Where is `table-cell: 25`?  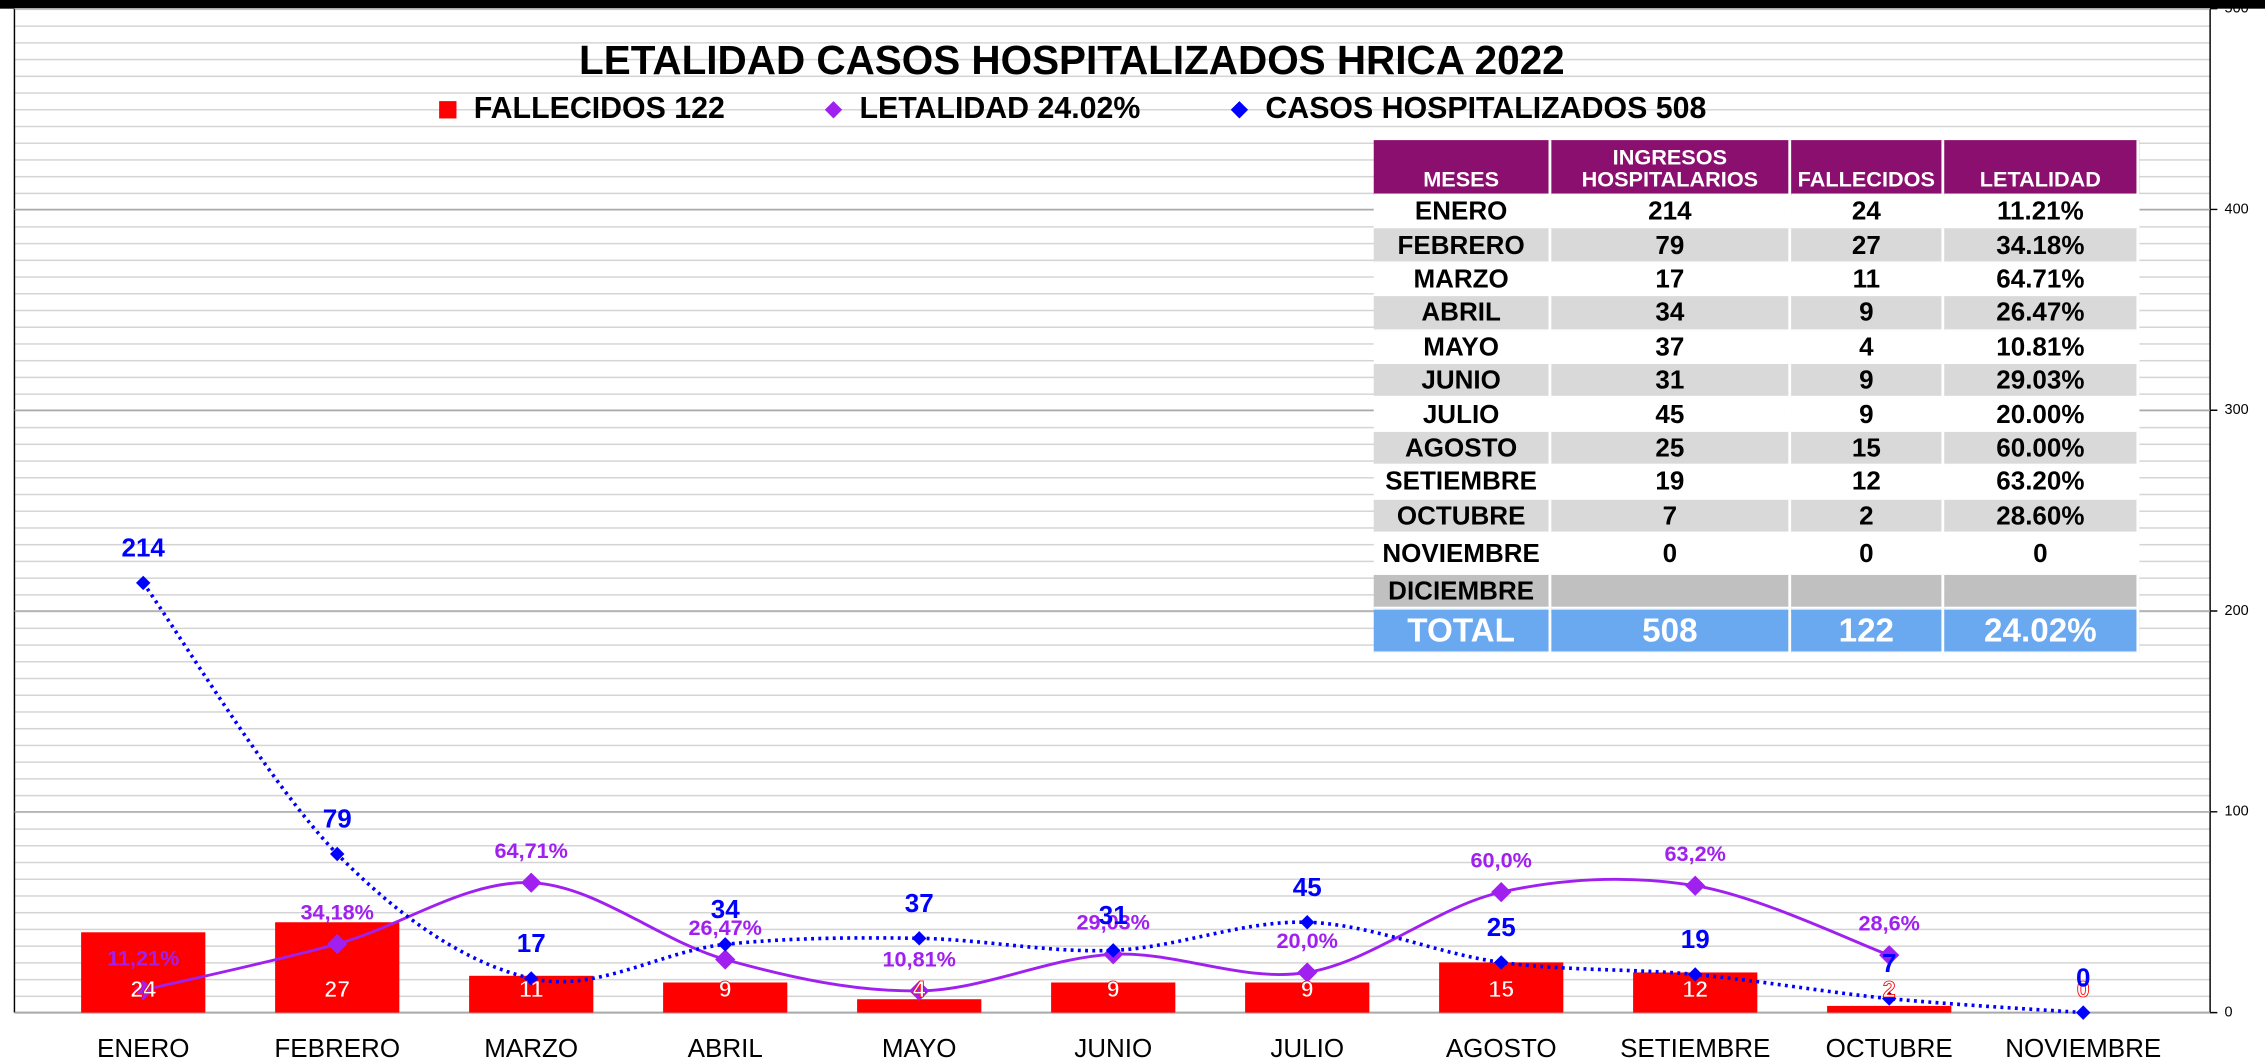
table-cell: 25 is located at coordinates (1671, 448).